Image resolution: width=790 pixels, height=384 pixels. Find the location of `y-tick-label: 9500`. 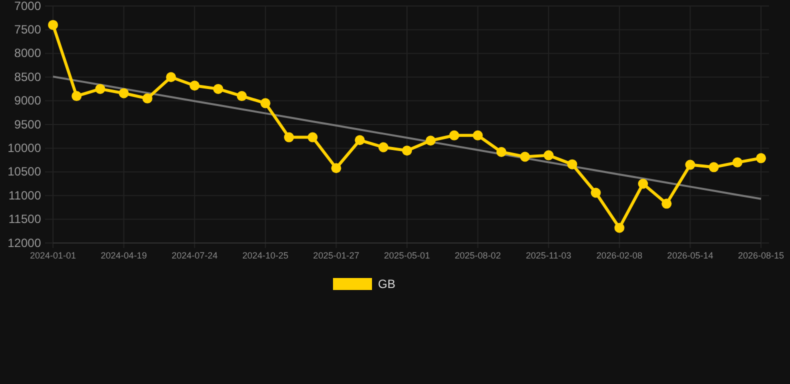

y-tick-label: 9500 is located at coordinates (28, 124).